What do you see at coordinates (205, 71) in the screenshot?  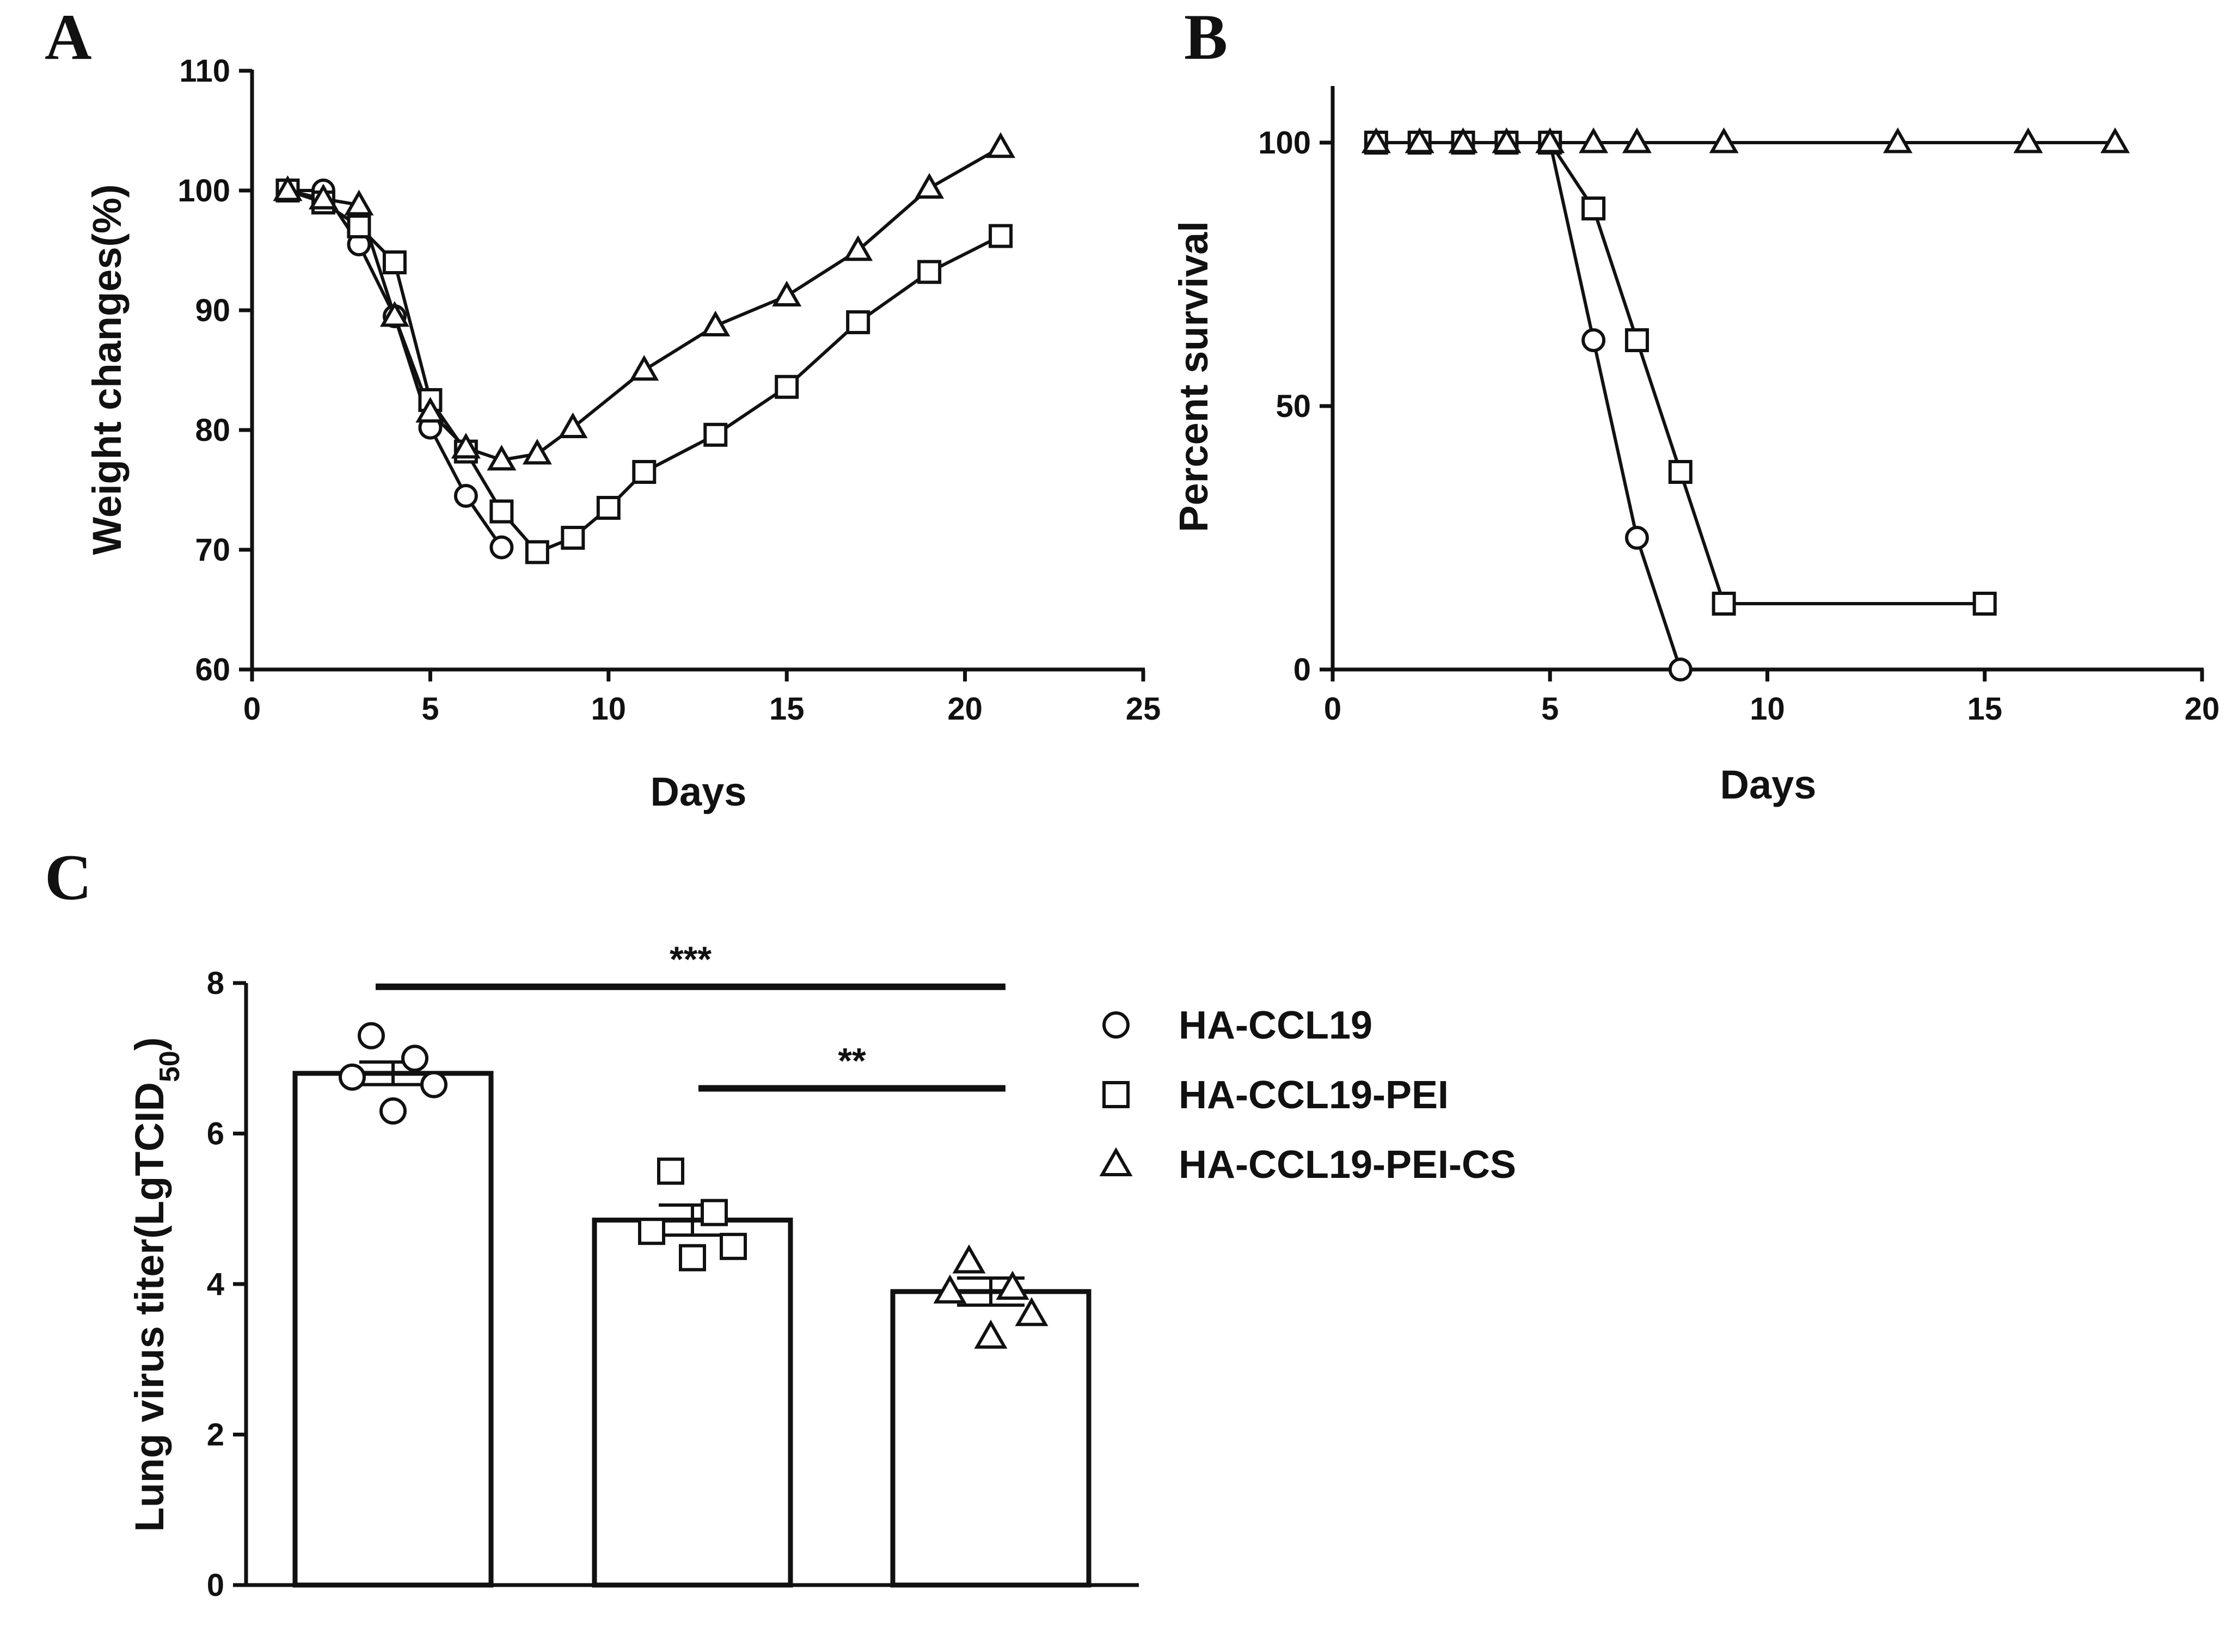 I see `panel-a-y-tick-label: 110` at bounding box center [205, 71].